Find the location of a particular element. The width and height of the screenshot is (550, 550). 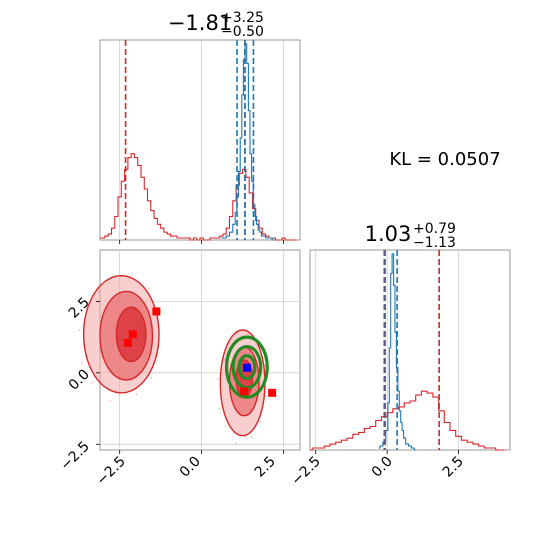

grid-bottom-right is located at coordinates (387, 350).